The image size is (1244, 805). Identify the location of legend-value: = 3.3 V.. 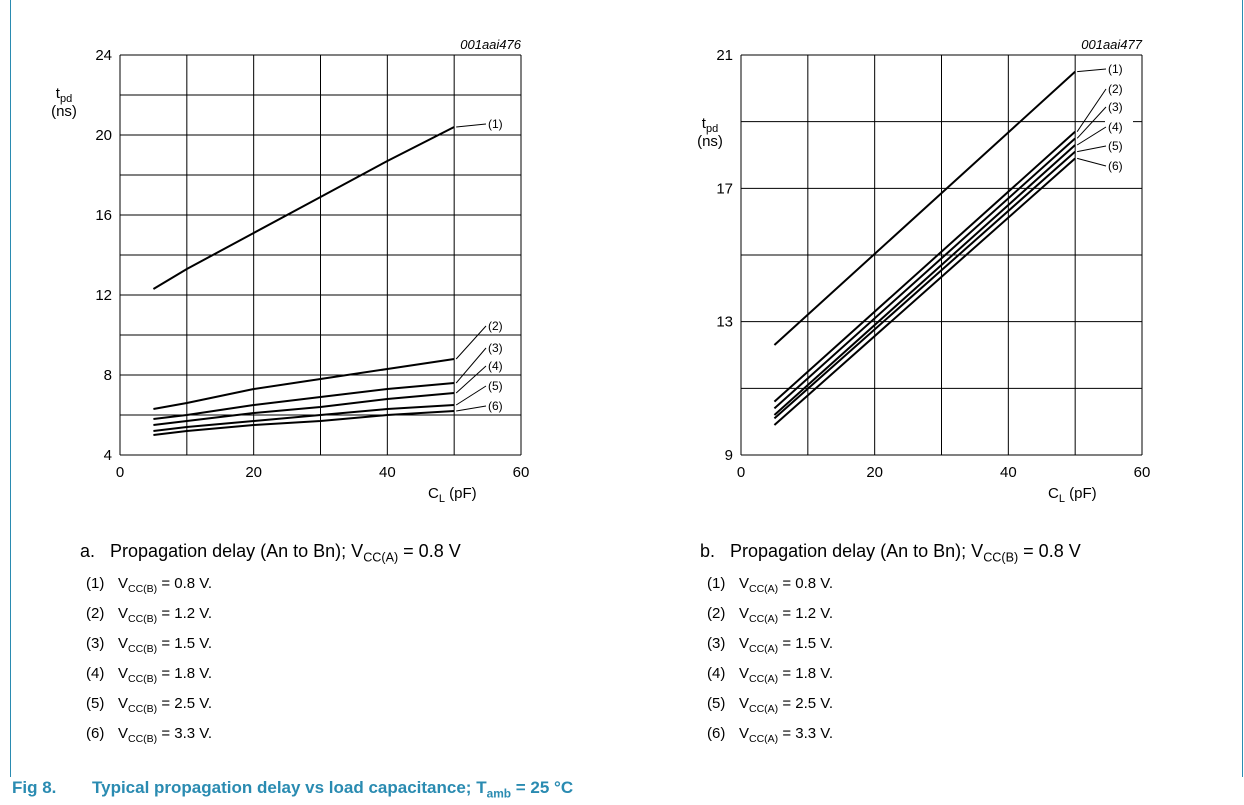
(185, 733).